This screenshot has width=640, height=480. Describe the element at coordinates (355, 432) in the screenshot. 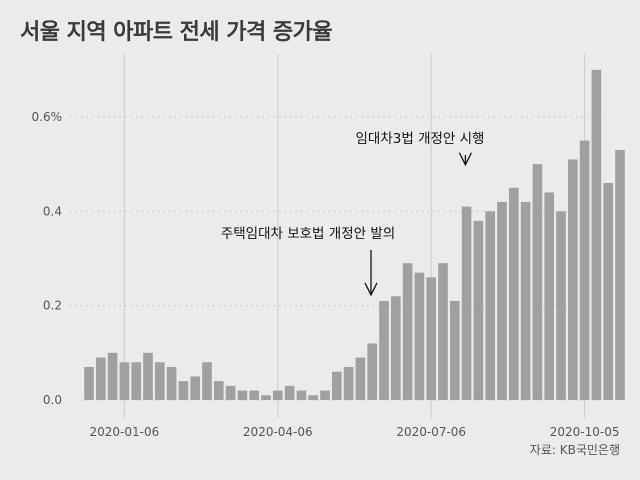

I see `x-axis-ticks: 2020-01-06 2020-04-06 2020-07-06 2020-10-05` at that location.